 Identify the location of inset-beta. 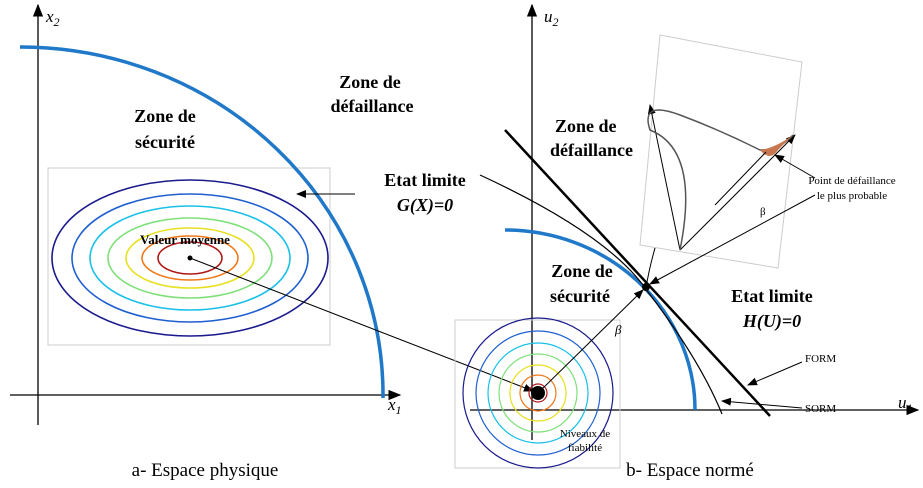
(740, 178).